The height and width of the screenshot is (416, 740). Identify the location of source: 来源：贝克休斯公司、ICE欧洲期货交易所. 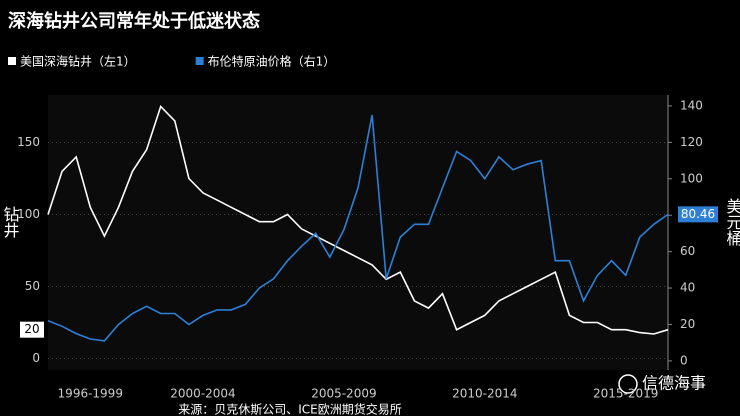
(290, 409).